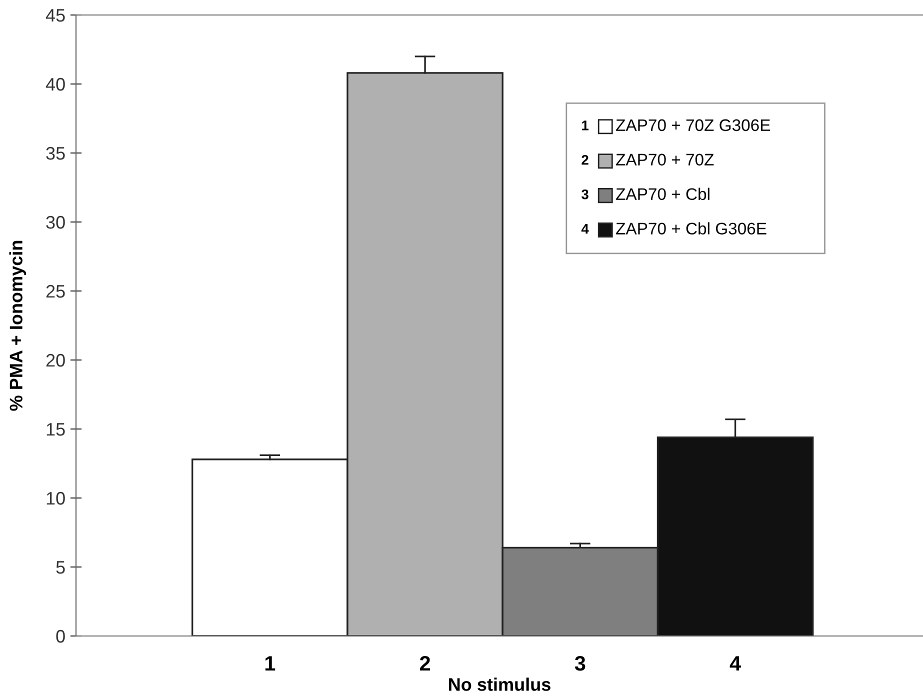  I want to click on legend-label: ZAP70 + Cbl, so click(663, 194).